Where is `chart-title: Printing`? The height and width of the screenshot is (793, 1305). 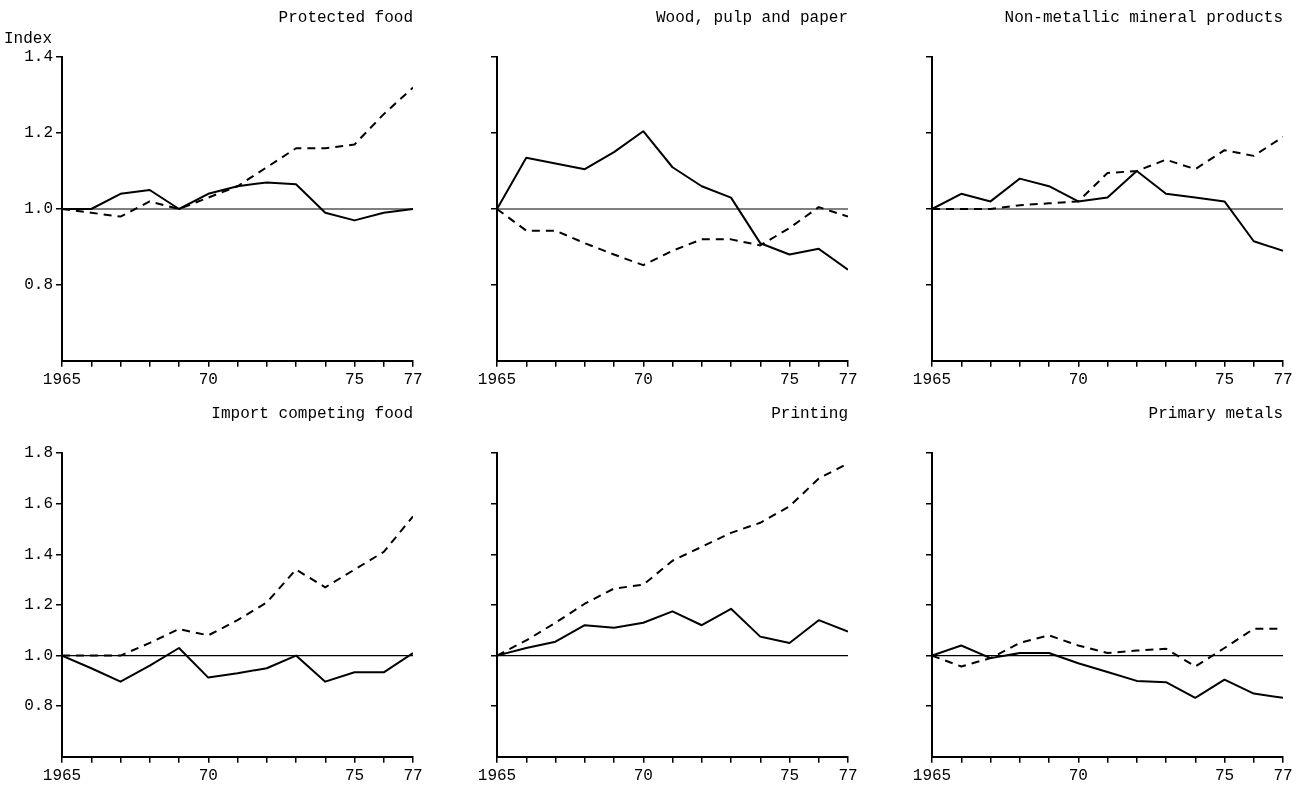
chart-title: Printing is located at coordinates (809, 413).